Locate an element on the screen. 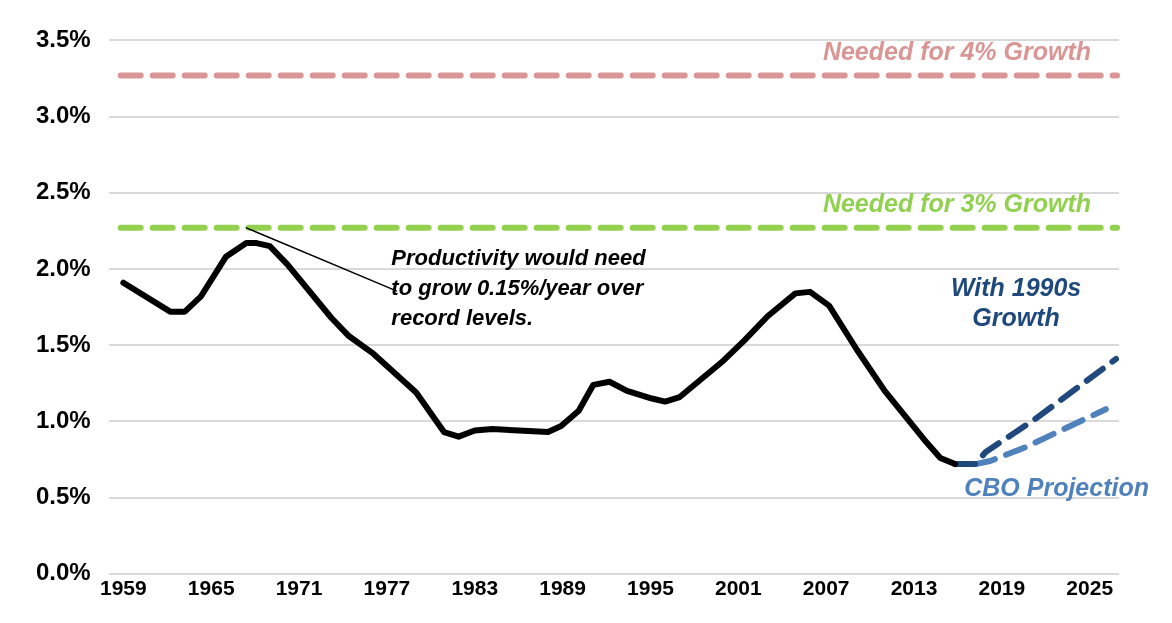  y-tick-label: 1.0% is located at coordinates (63, 420).